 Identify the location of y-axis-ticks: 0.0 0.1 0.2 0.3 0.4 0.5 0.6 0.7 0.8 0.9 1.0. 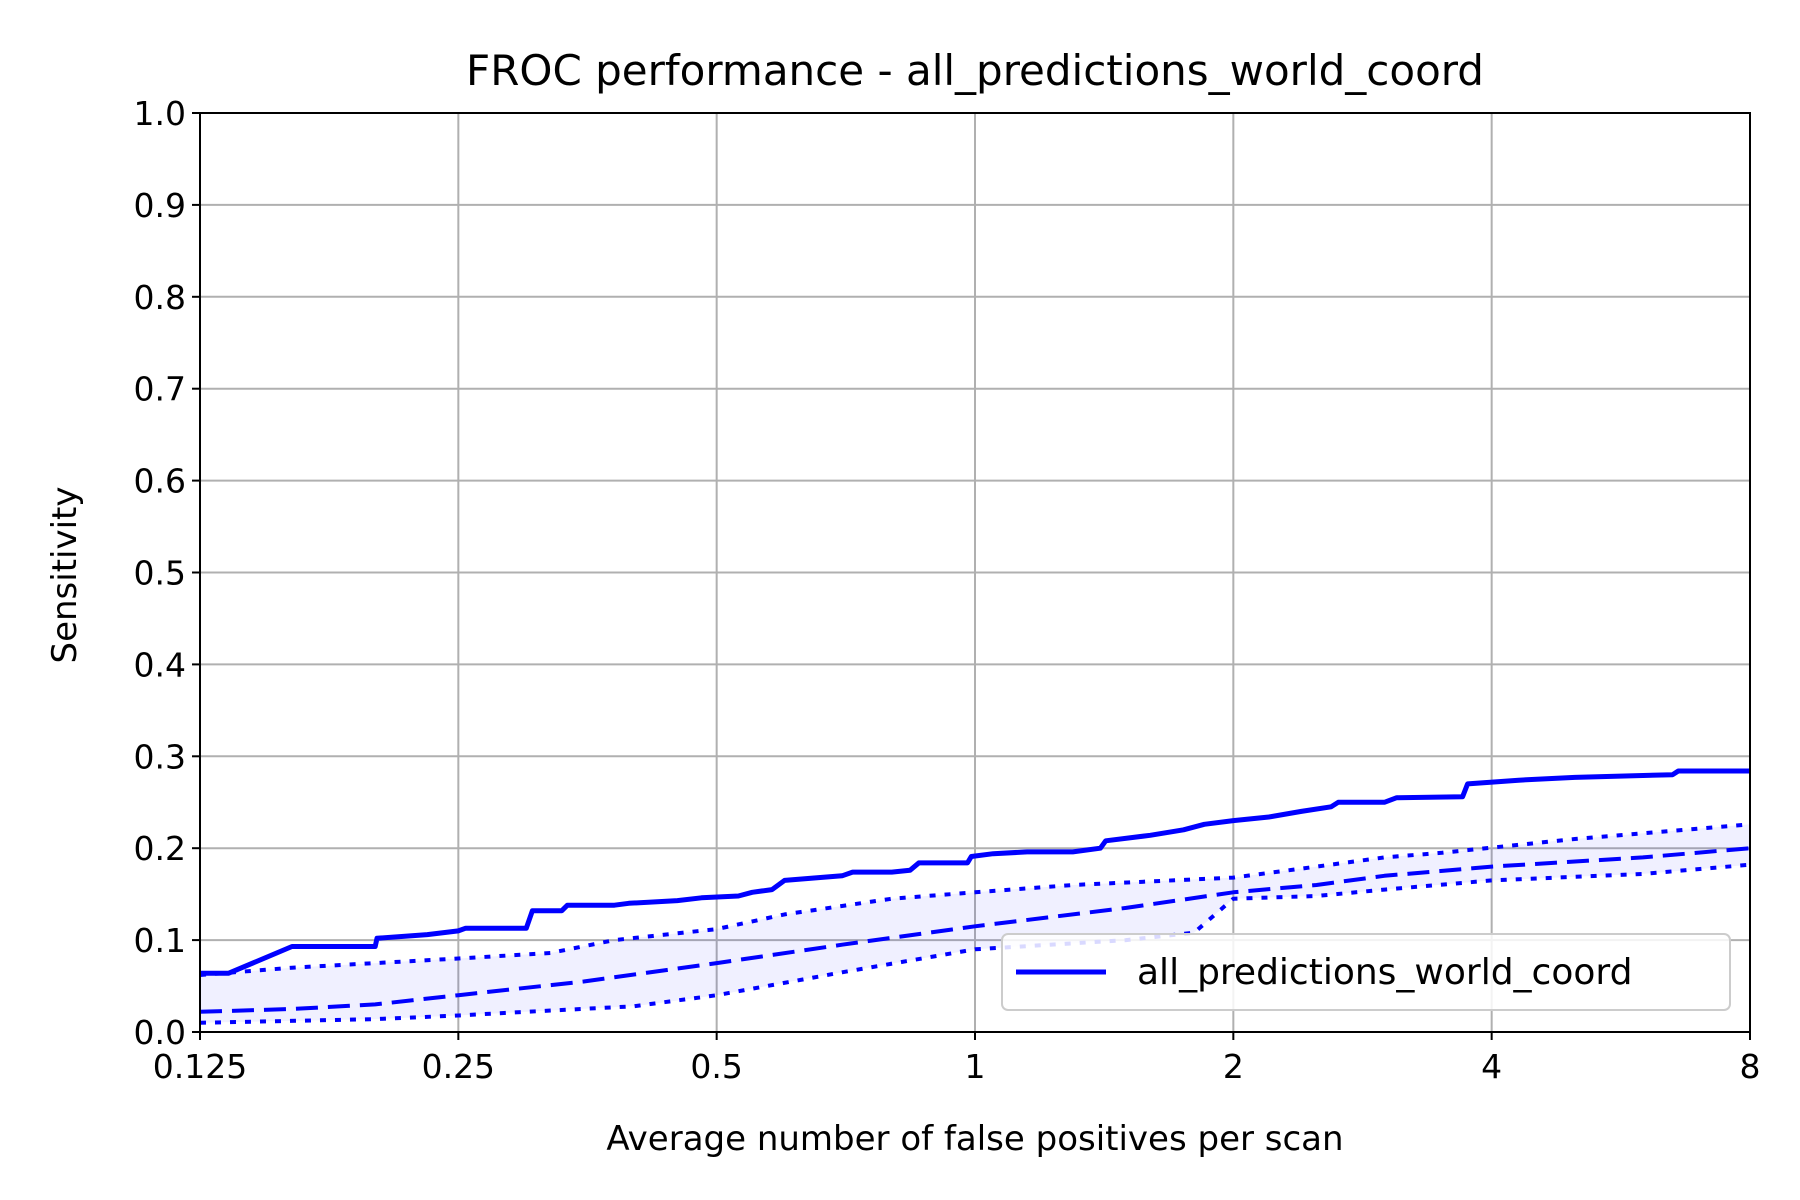
(167, 573).